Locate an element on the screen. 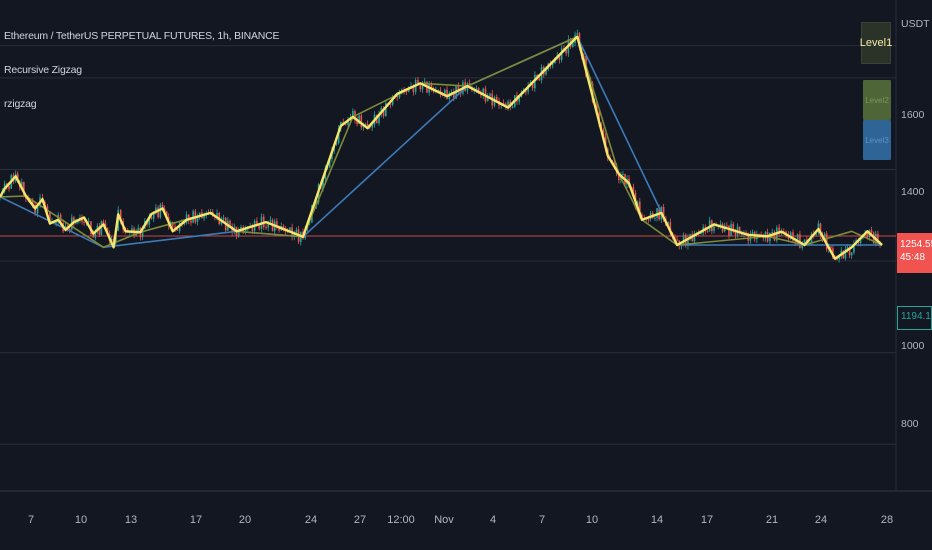  x-tick-label: 17 is located at coordinates (196, 520).